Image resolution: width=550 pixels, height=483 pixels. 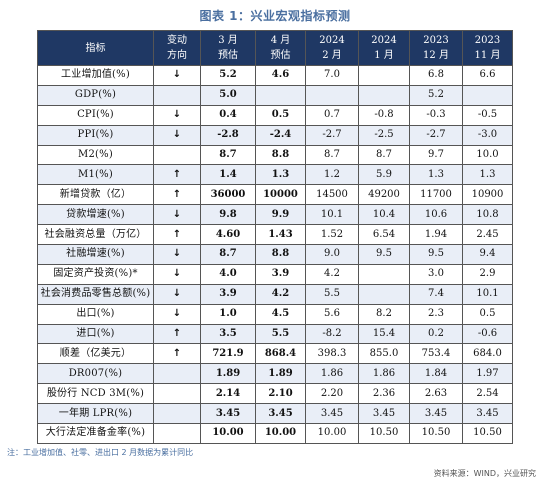 I want to click on forecast-cell: 0.4, so click(x=228, y=115).